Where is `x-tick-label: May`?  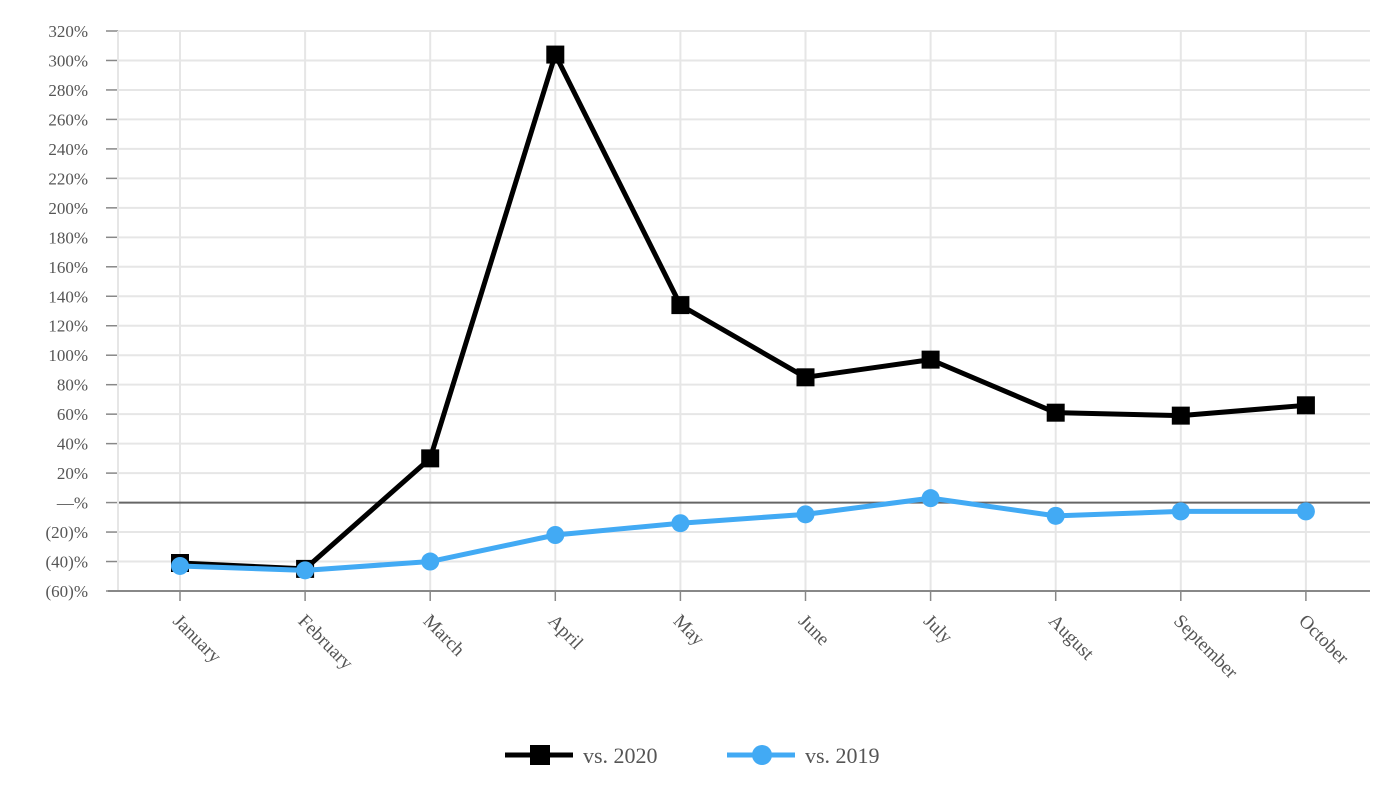
x-tick-label: May is located at coordinates (689, 631).